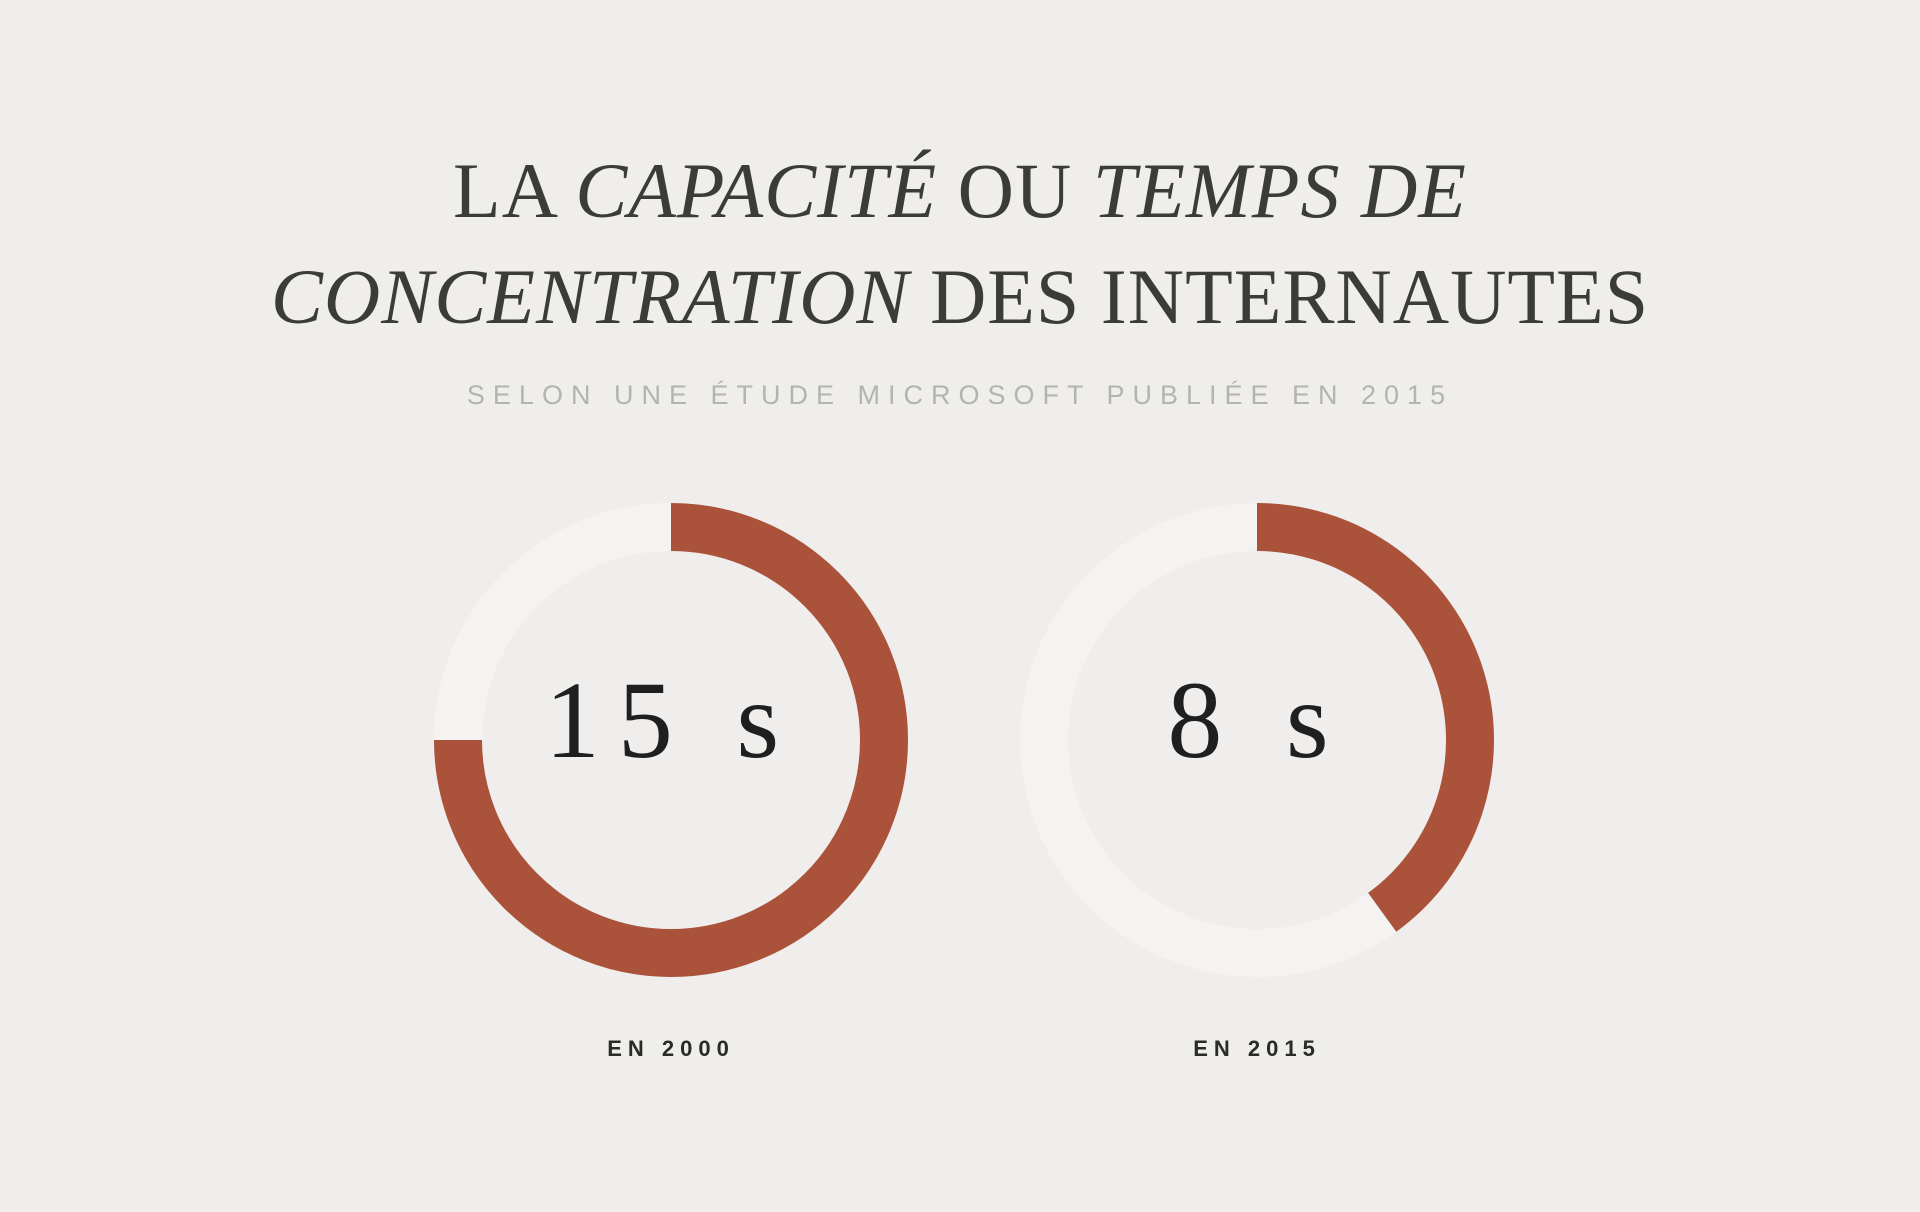 The height and width of the screenshot is (1212, 1920). Describe the element at coordinates (756, 190) in the screenshot. I see `title-line-1-part: CAPACITÉ` at that location.